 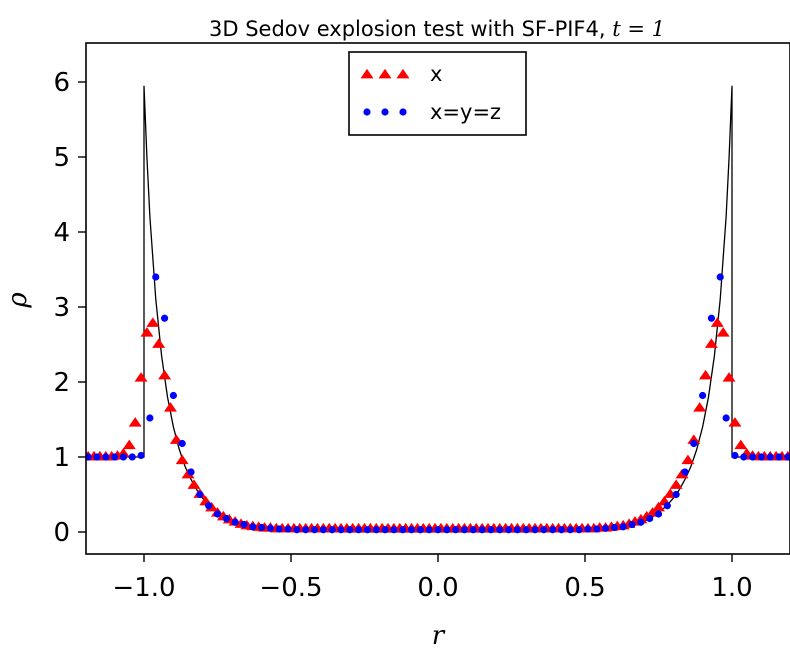 I want to click on x-axis: −1.0 −0.5 0.0 0.5 1.0, so click(x=432, y=578).